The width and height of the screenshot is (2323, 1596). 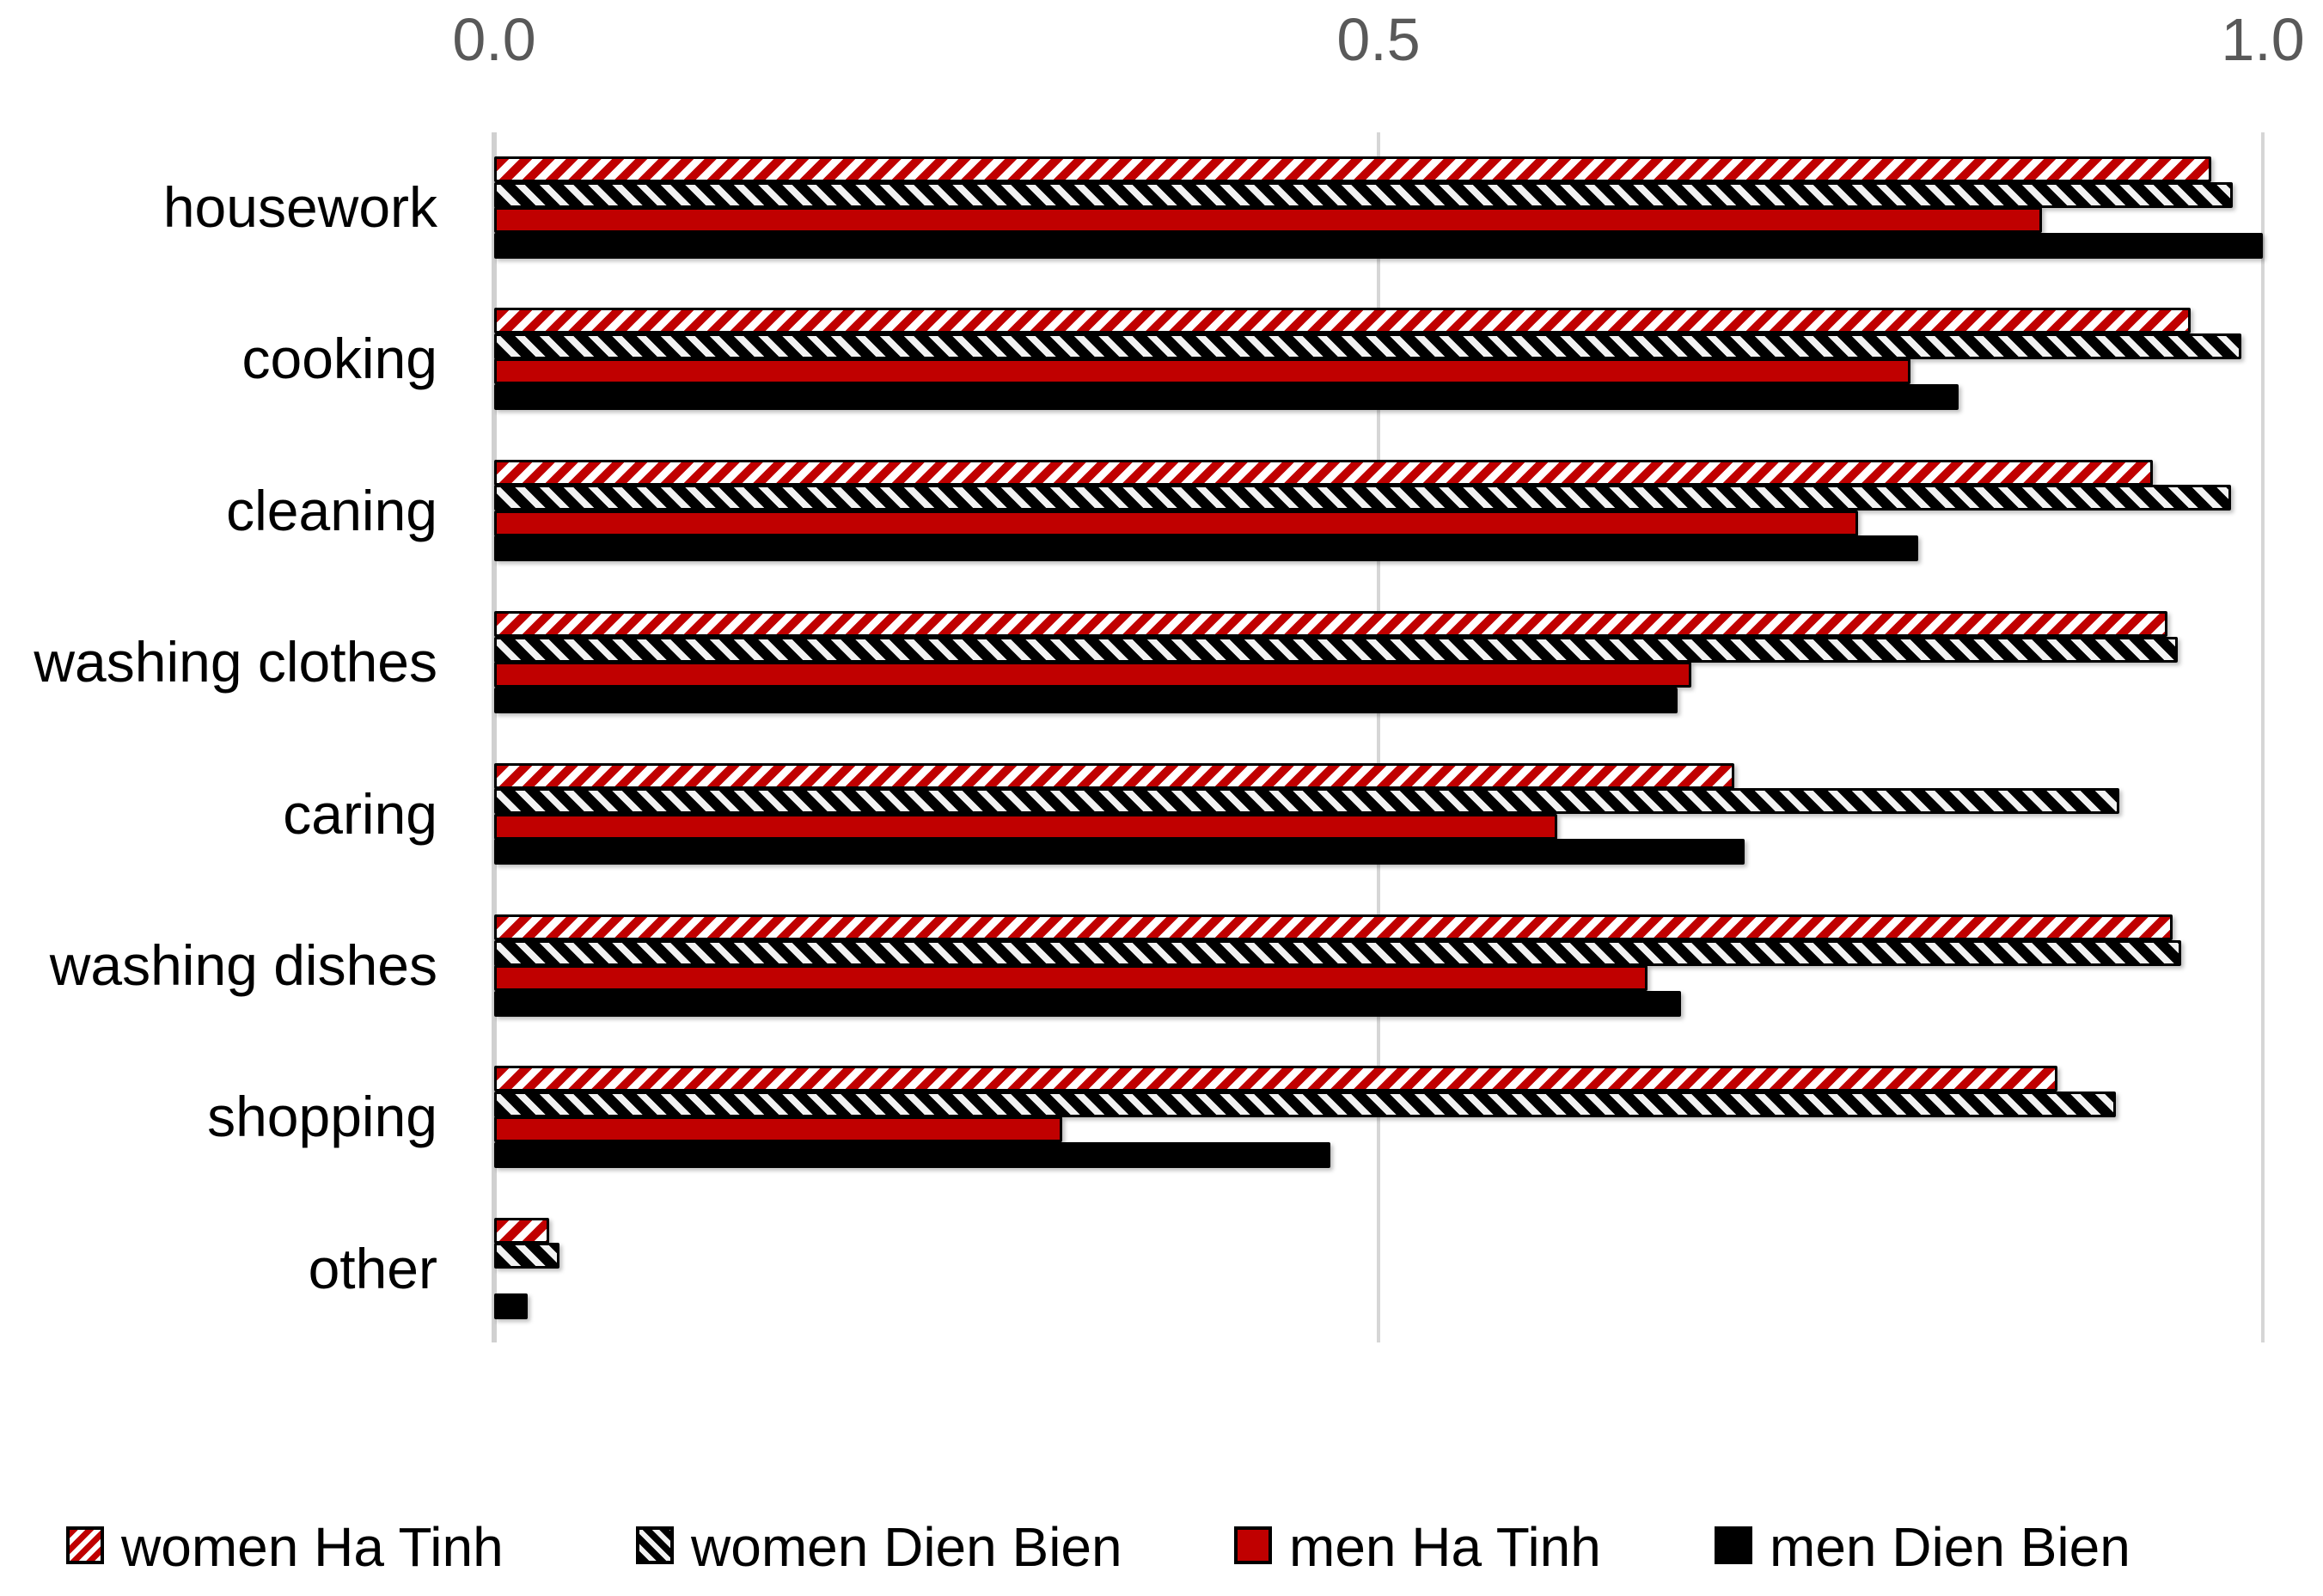 I want to click on bar-housework-women-ha-tinh, so click(x=1352, y=169).